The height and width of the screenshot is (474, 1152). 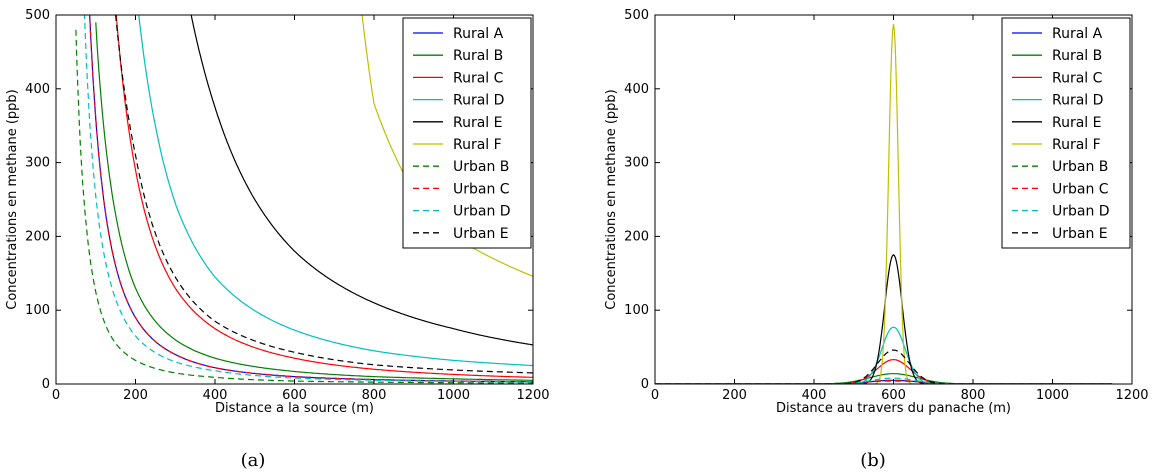 I want to click on panel-caption: (a), so click(x=253, y=460).